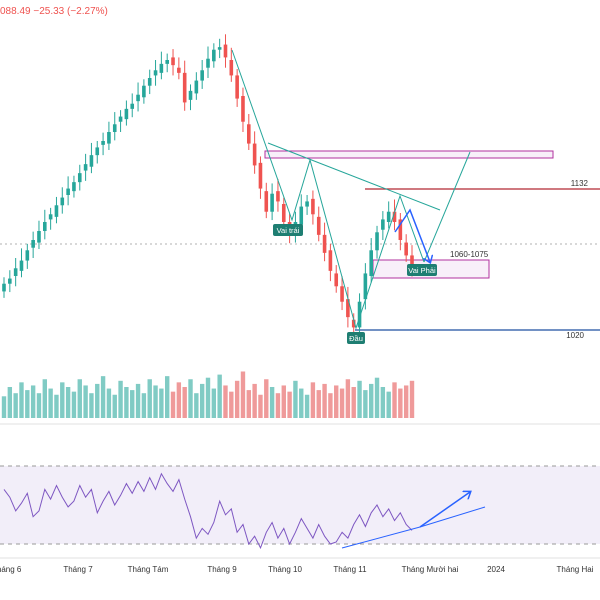 The image size is (600, 600). What do you see at coordinates (580, 183) in the screenshot?
I see `resistance-label: 1132` at bounding box center [580, 183].